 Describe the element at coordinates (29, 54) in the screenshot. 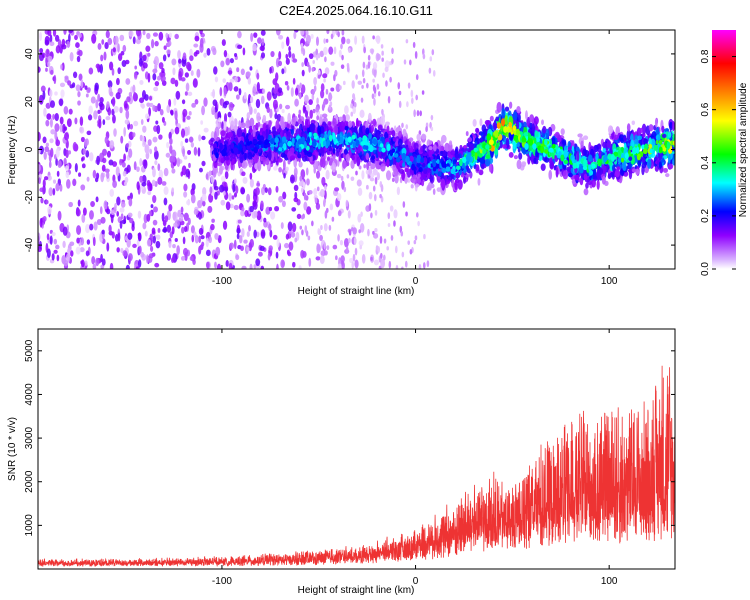

I see `spectrogram-y-tick-label: 40` at that location.